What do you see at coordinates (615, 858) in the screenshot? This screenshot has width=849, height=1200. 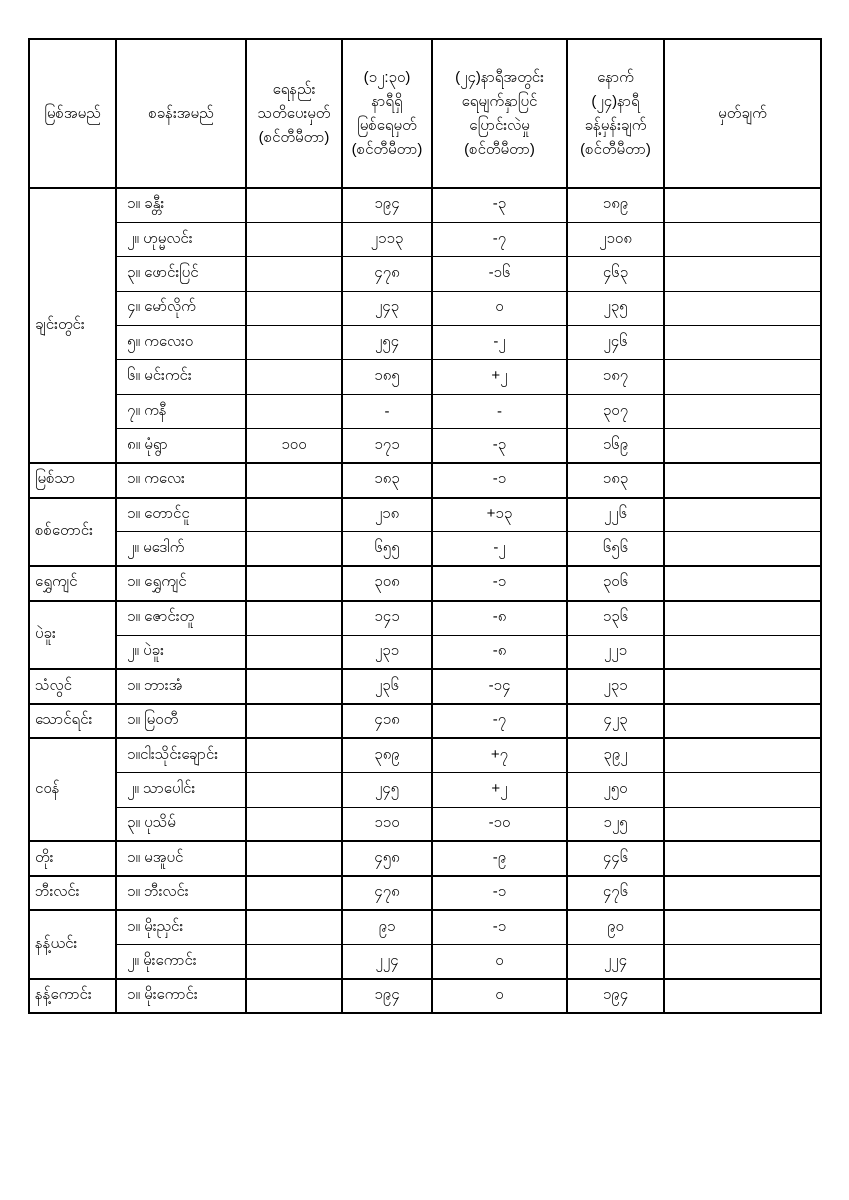 I see `forecast-cell: ၄၄၆` at bounding box center [615, 858].